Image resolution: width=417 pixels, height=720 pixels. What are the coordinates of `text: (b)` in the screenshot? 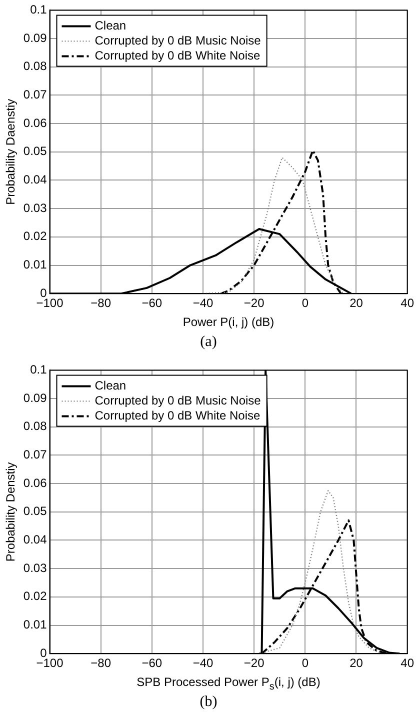 It's located at (208, 702).